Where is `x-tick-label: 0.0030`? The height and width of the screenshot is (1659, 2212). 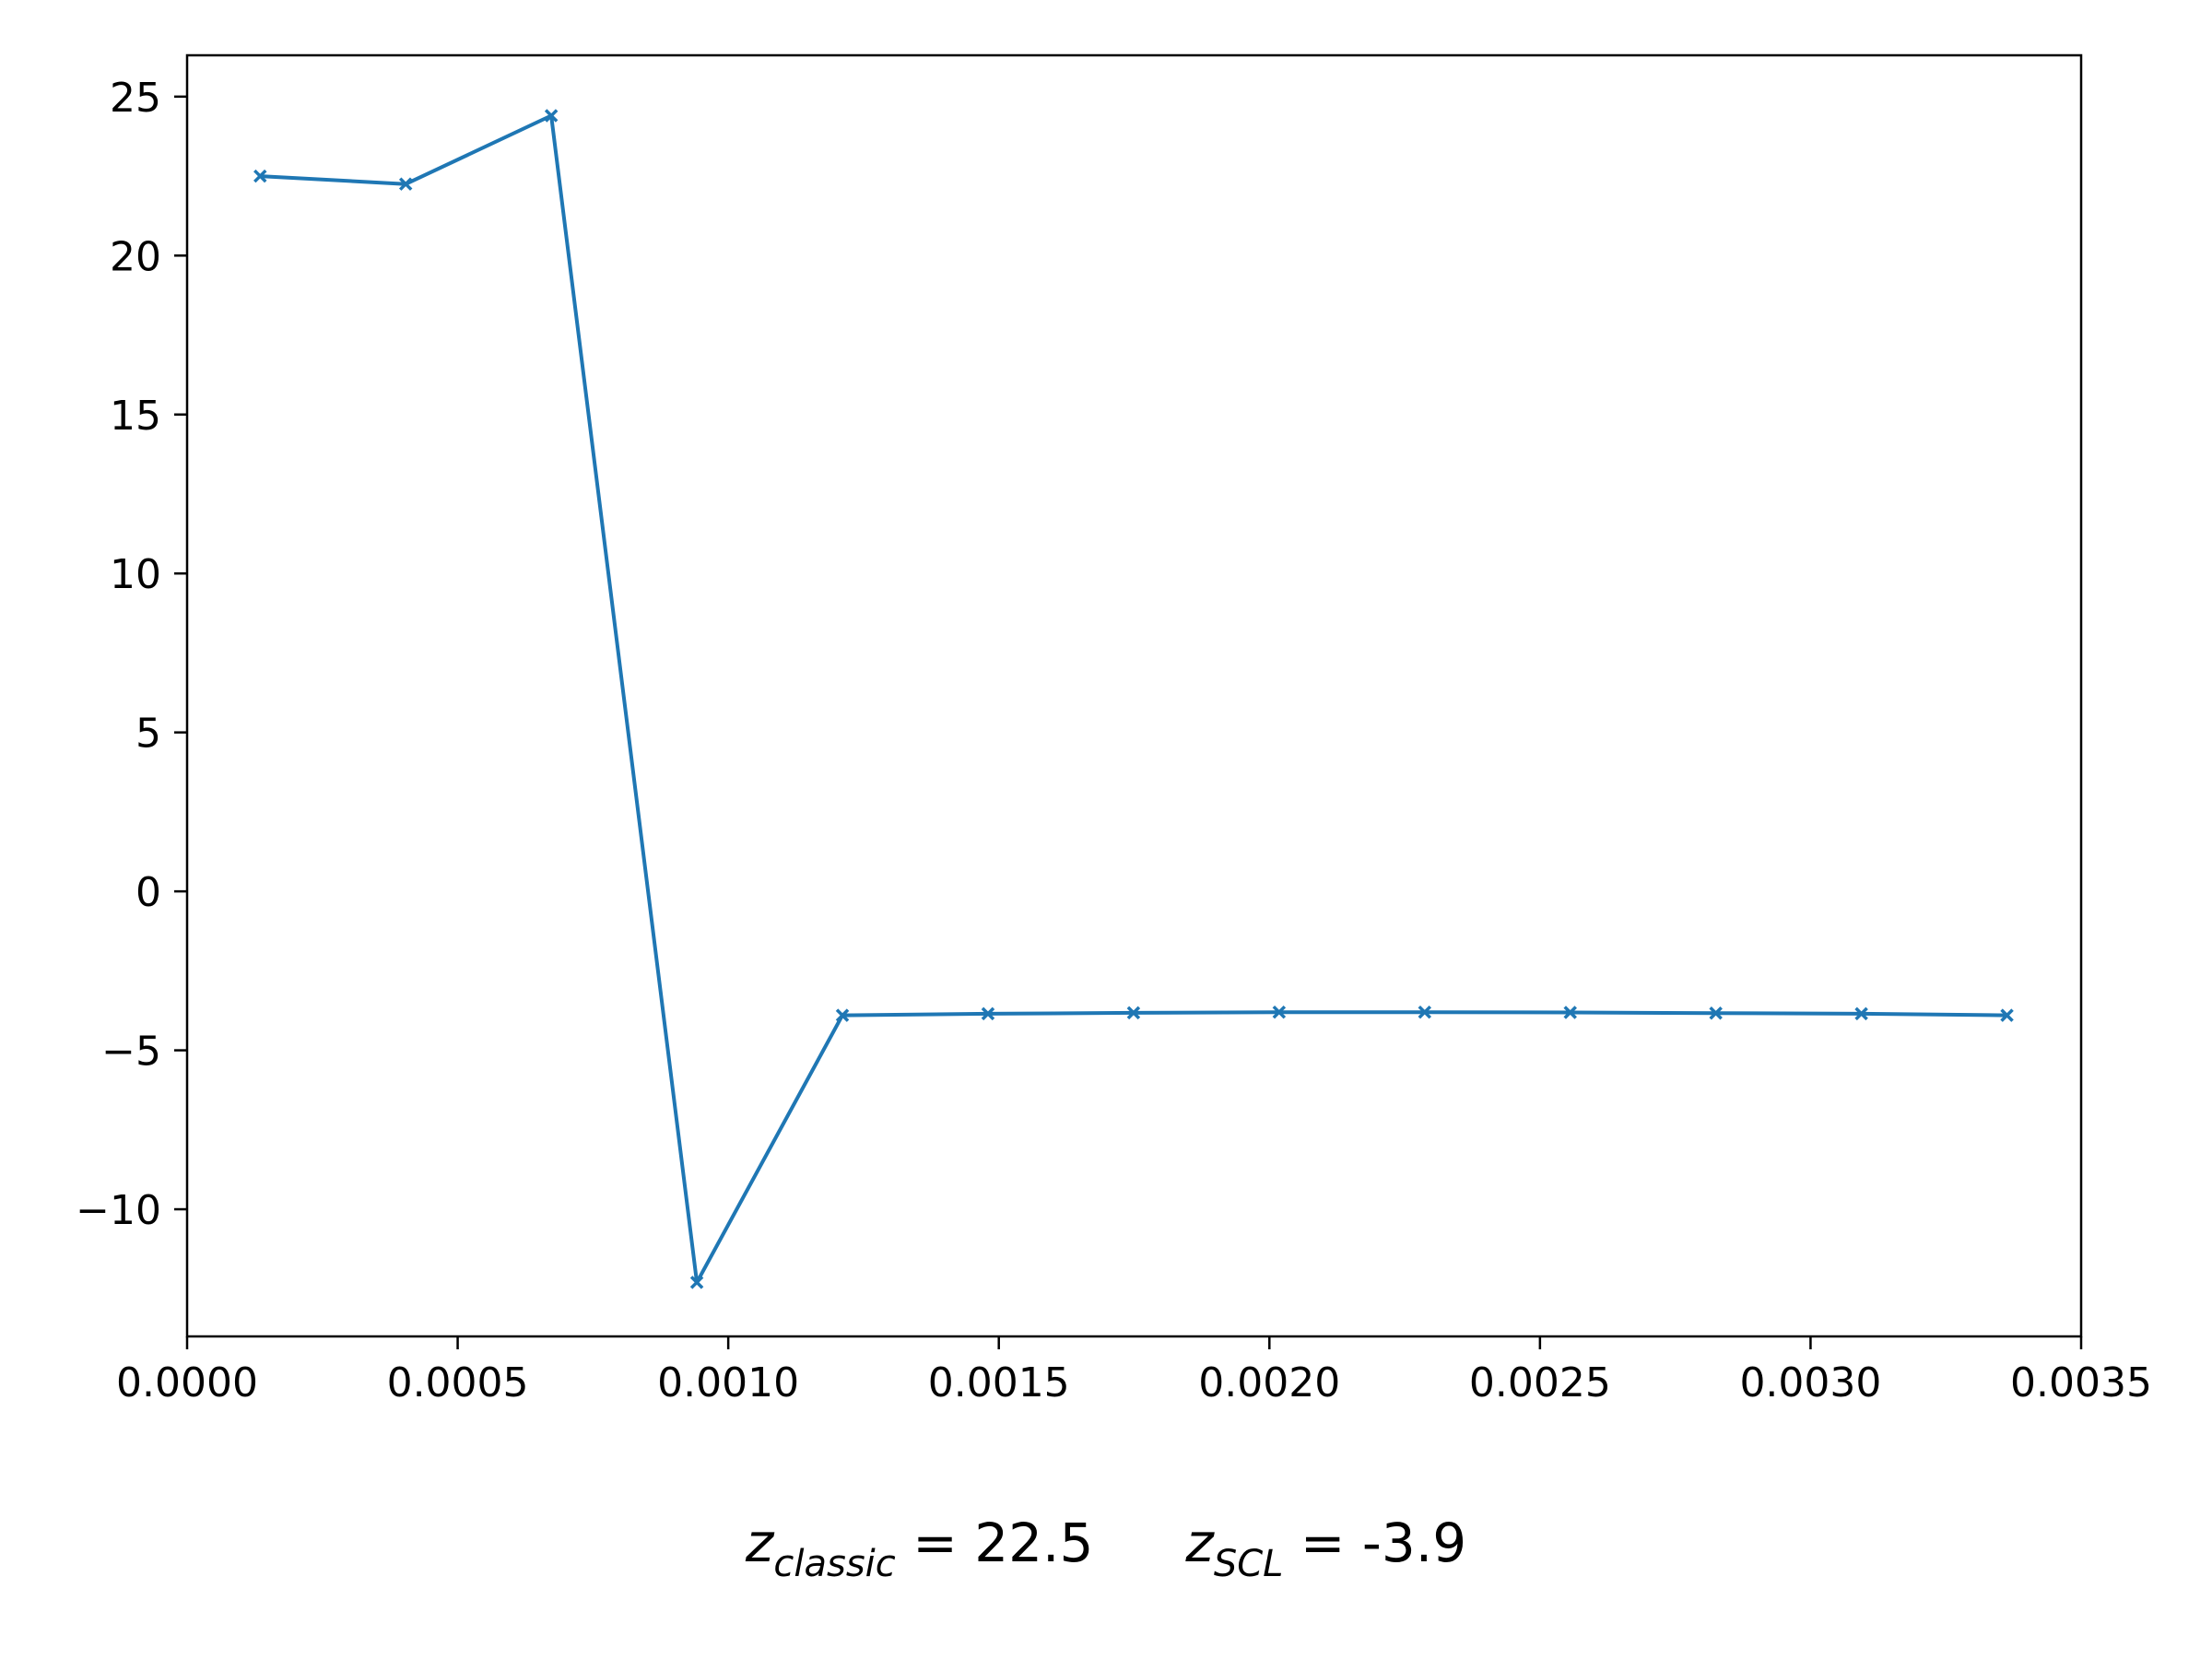
x-tick-label: 0.0030 is located at coordinates (1810, 1382).